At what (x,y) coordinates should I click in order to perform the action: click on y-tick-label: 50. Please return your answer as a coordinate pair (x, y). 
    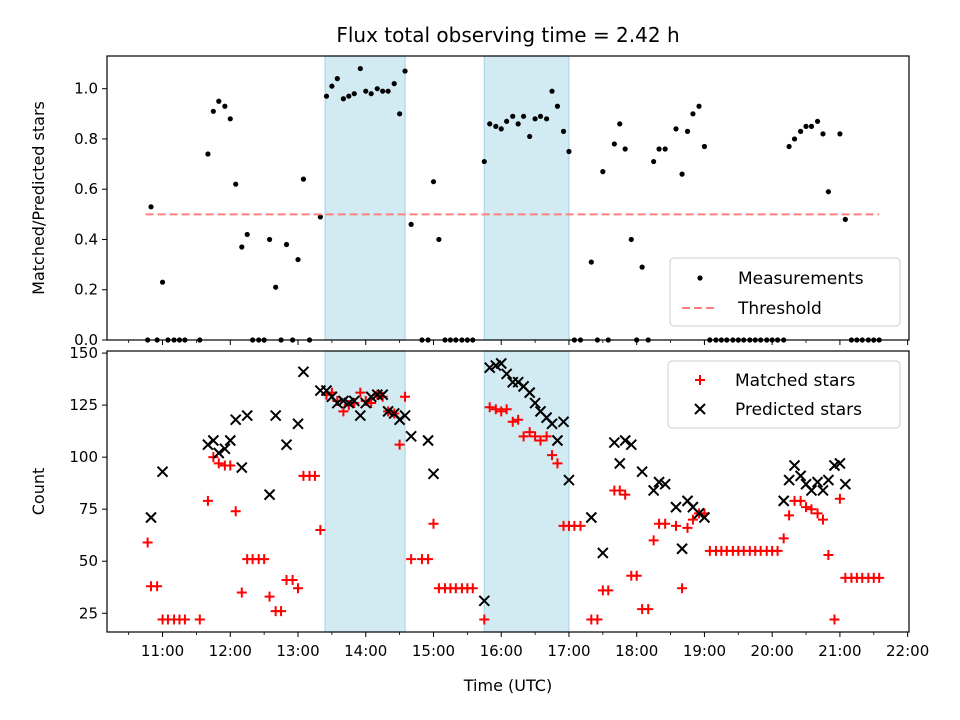
    Looking at the image, I should click on (88, 561).